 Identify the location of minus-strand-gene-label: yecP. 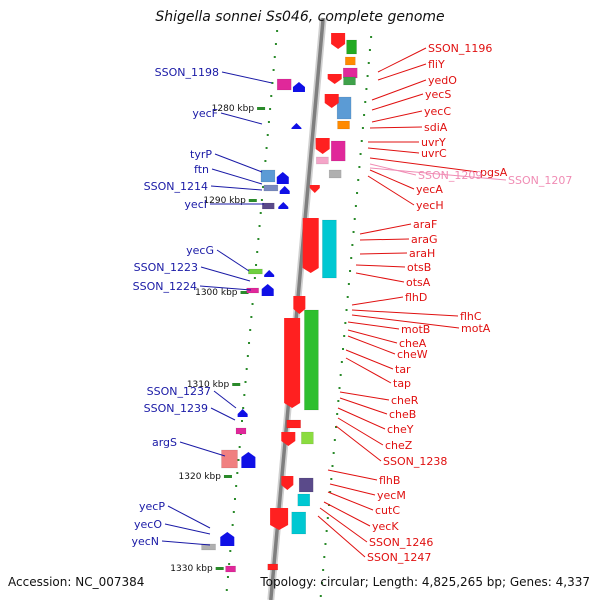
(175, 514).